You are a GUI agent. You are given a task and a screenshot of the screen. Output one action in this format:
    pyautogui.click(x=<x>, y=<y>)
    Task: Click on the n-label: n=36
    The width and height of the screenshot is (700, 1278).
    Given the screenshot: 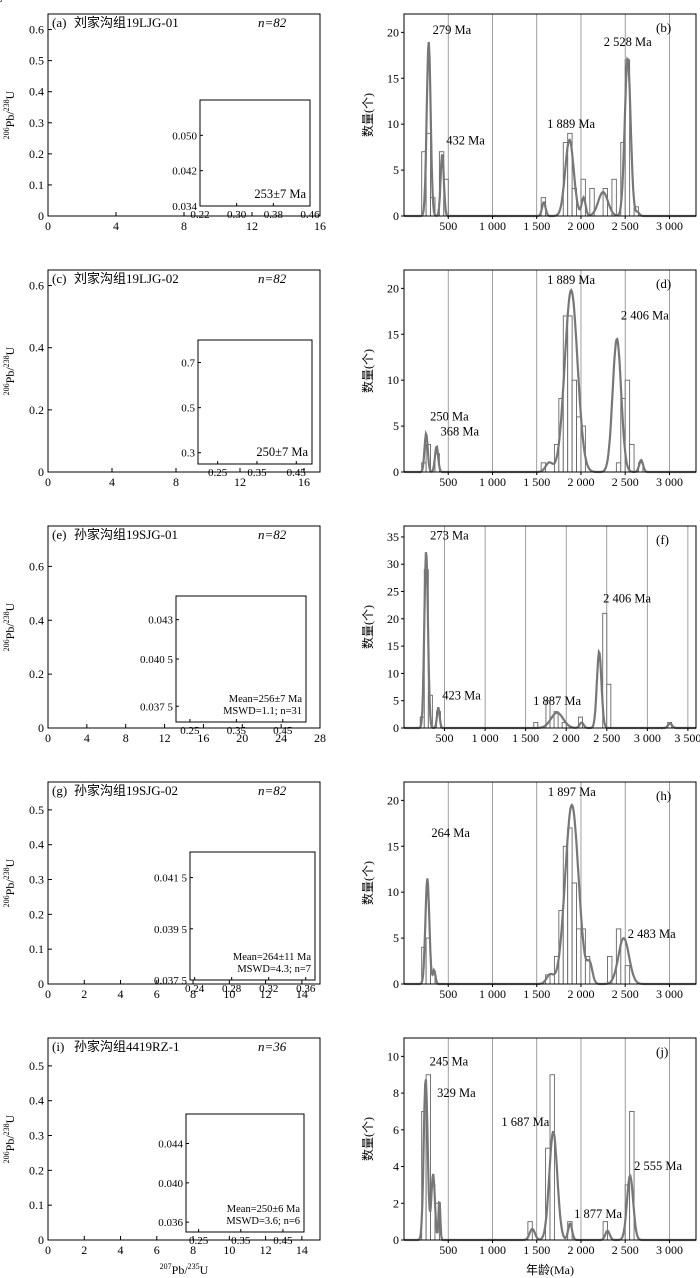 What is the action you would take?
    pyautogui.click(x=272, y=1046)
    